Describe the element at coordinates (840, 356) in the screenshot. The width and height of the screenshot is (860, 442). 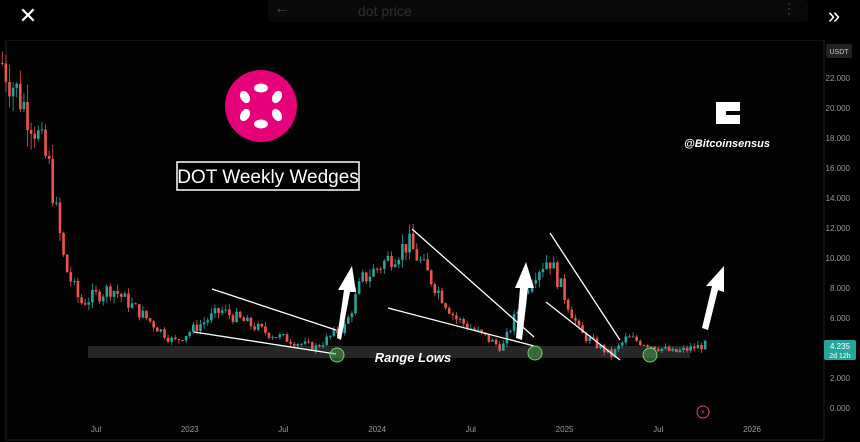
I see `bar-countdown: 2d 12h` at that location.